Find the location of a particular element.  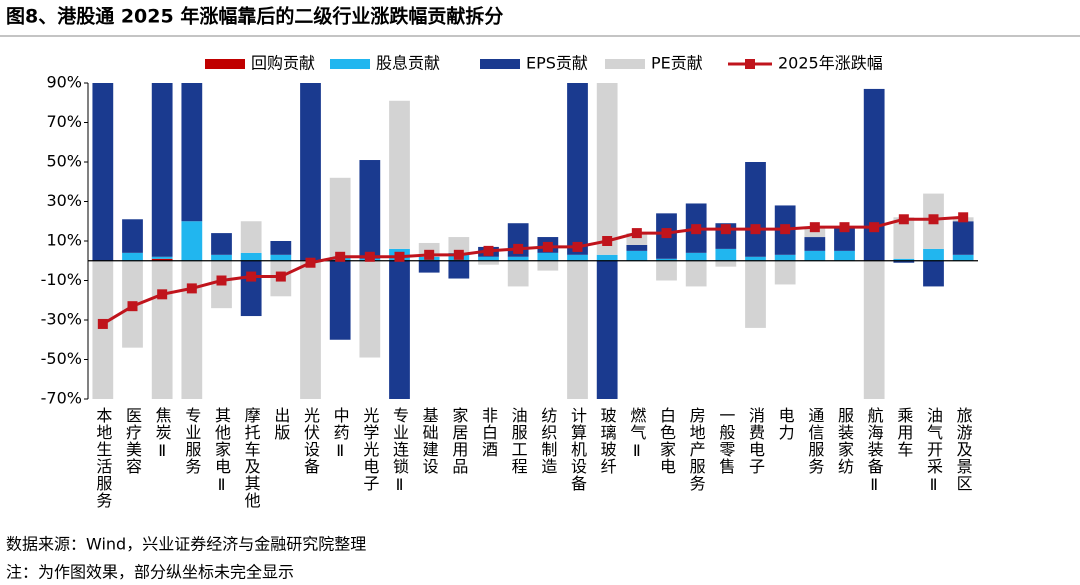

y-tick-label: 70% is located at coordinates (64, 121).